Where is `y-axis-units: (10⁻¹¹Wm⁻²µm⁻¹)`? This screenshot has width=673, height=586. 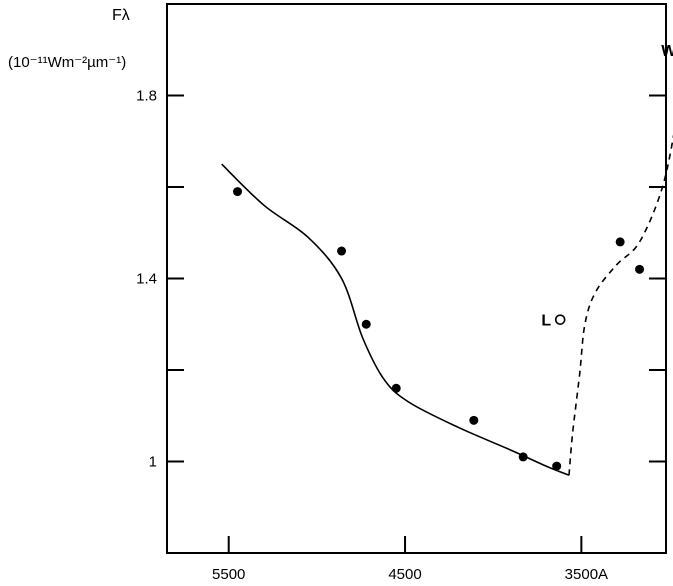
y-axis-units: (10⁻¹¹Wm⁻²µm⁻¹) is located at coordinates (67, 62).